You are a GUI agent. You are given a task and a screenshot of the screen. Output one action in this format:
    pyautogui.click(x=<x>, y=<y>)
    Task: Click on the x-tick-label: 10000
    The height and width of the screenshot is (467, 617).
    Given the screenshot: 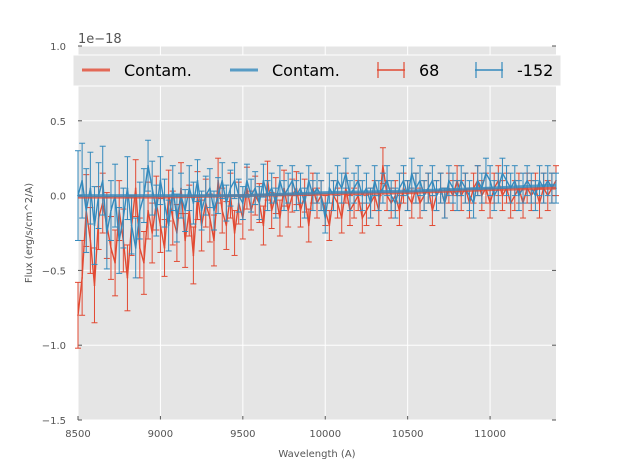 What is the action you would take?
    pyautogui.click(x=325, y=434)
    